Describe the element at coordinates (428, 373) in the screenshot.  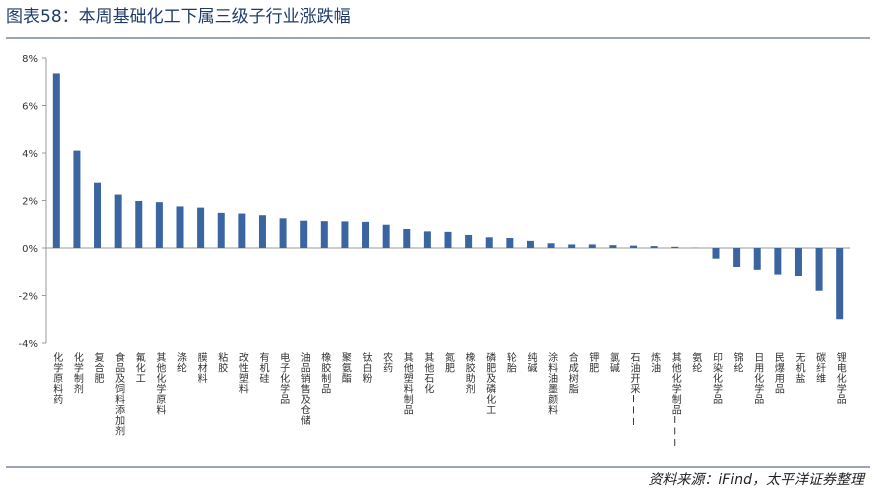
I see `x-tick-label: 其他石化` at that location.